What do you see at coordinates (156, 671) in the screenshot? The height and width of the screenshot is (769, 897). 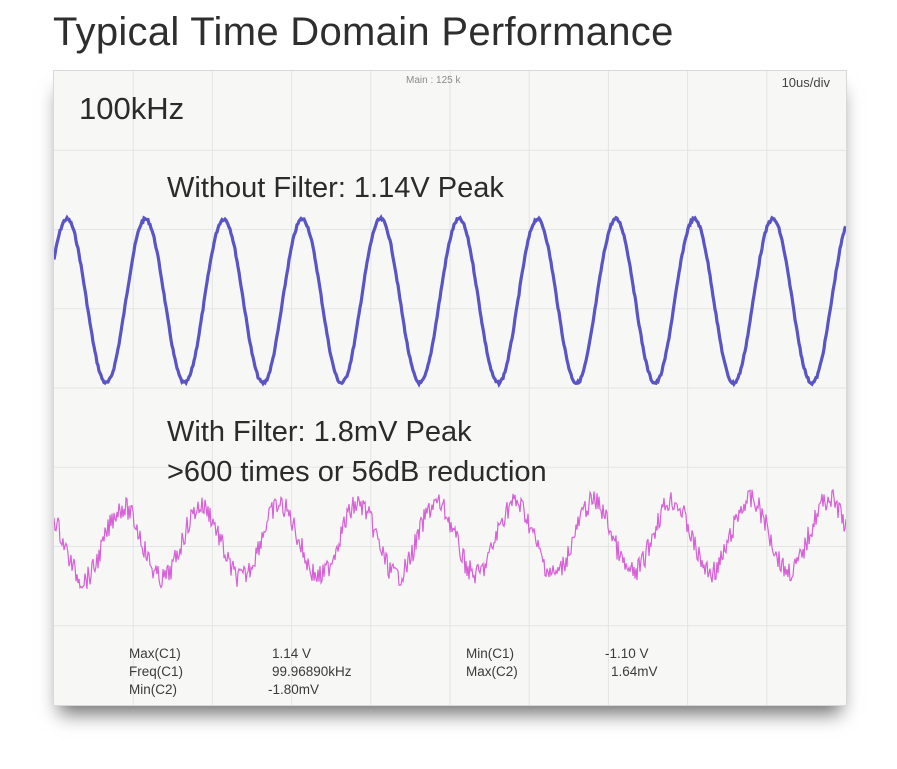 I see `freq-c1-label: Freq(C1)` at bounding box center [156, 671].